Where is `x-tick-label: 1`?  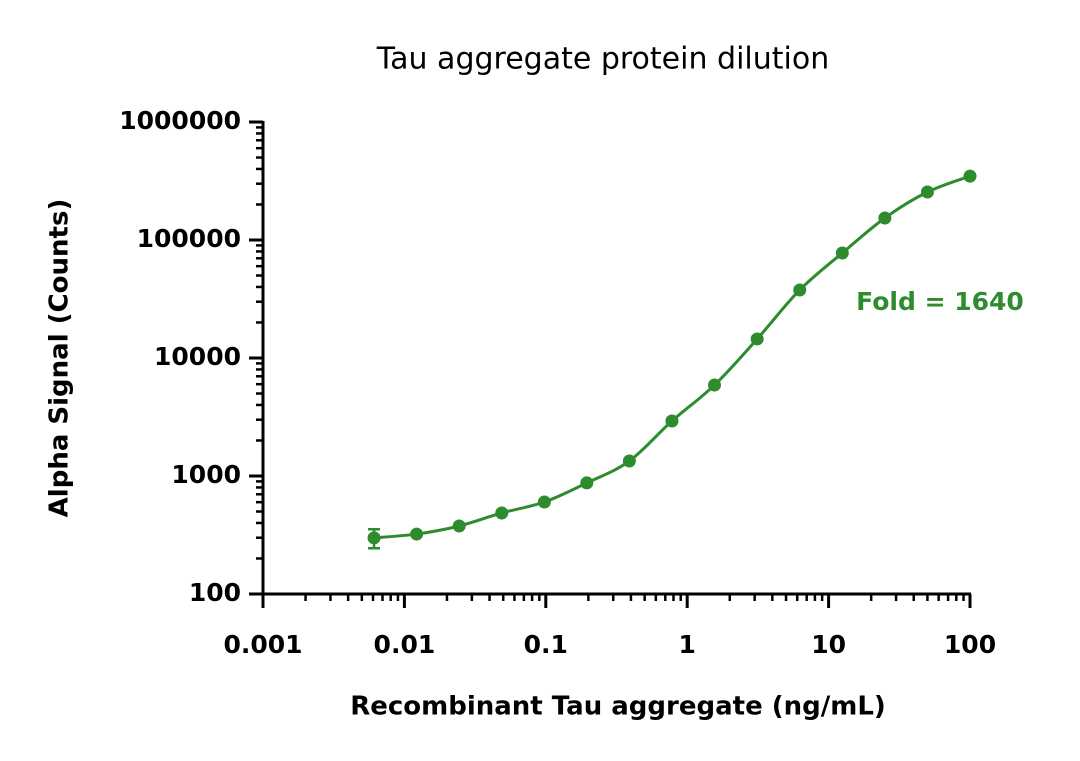 x-tick-label: 1 is located at coordinates (686, 644).